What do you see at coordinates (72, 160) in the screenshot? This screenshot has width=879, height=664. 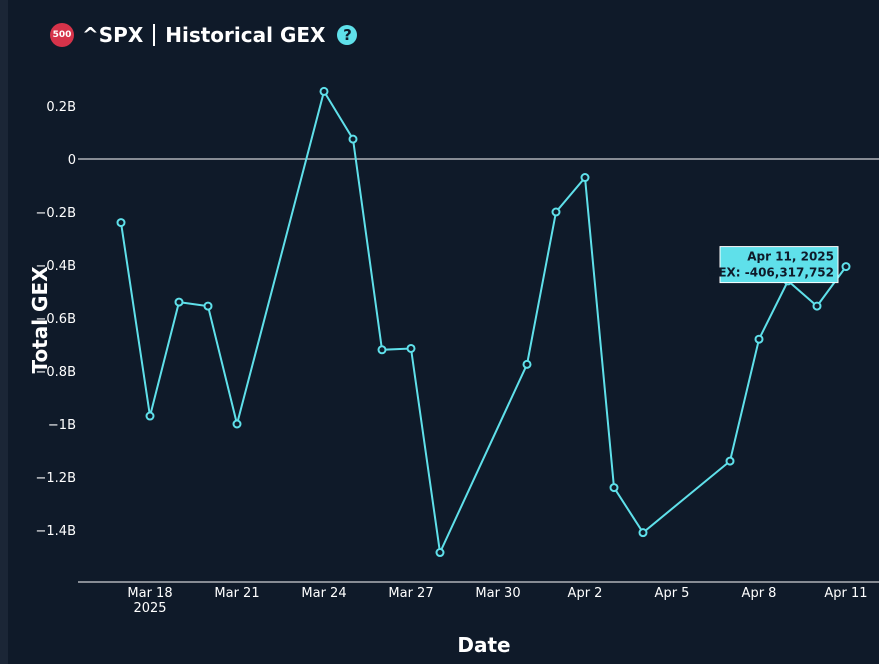 I see `y-tick-label: 0` at bounding box center [72, 160].